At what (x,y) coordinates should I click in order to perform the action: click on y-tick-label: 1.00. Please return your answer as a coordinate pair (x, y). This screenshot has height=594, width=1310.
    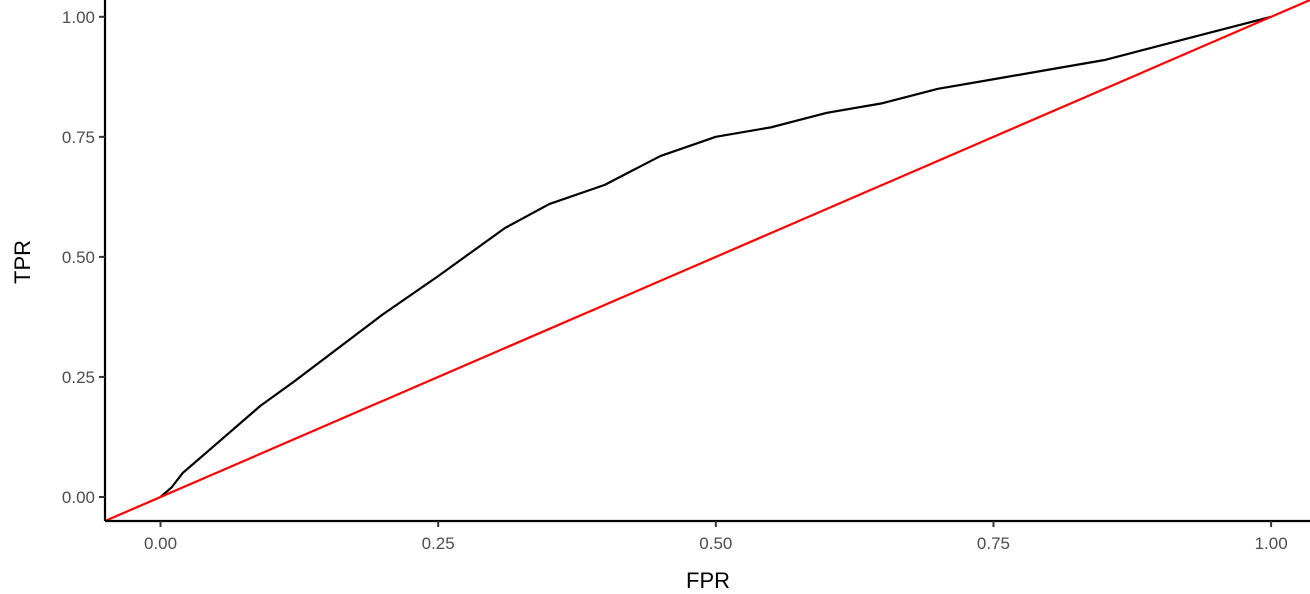
    Looking at the image, I should click on (78, 17).